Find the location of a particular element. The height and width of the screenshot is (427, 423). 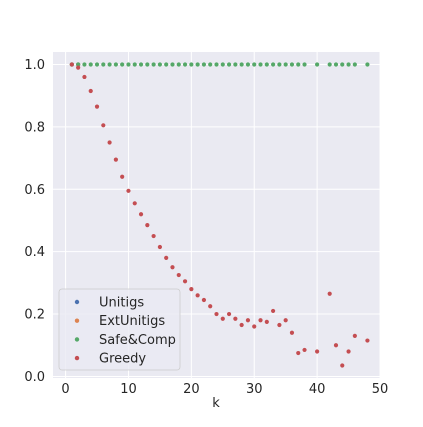

legend: Unitigs ExtUnitigs Safe&Comp Greedy is located at coordinates (119, 329).